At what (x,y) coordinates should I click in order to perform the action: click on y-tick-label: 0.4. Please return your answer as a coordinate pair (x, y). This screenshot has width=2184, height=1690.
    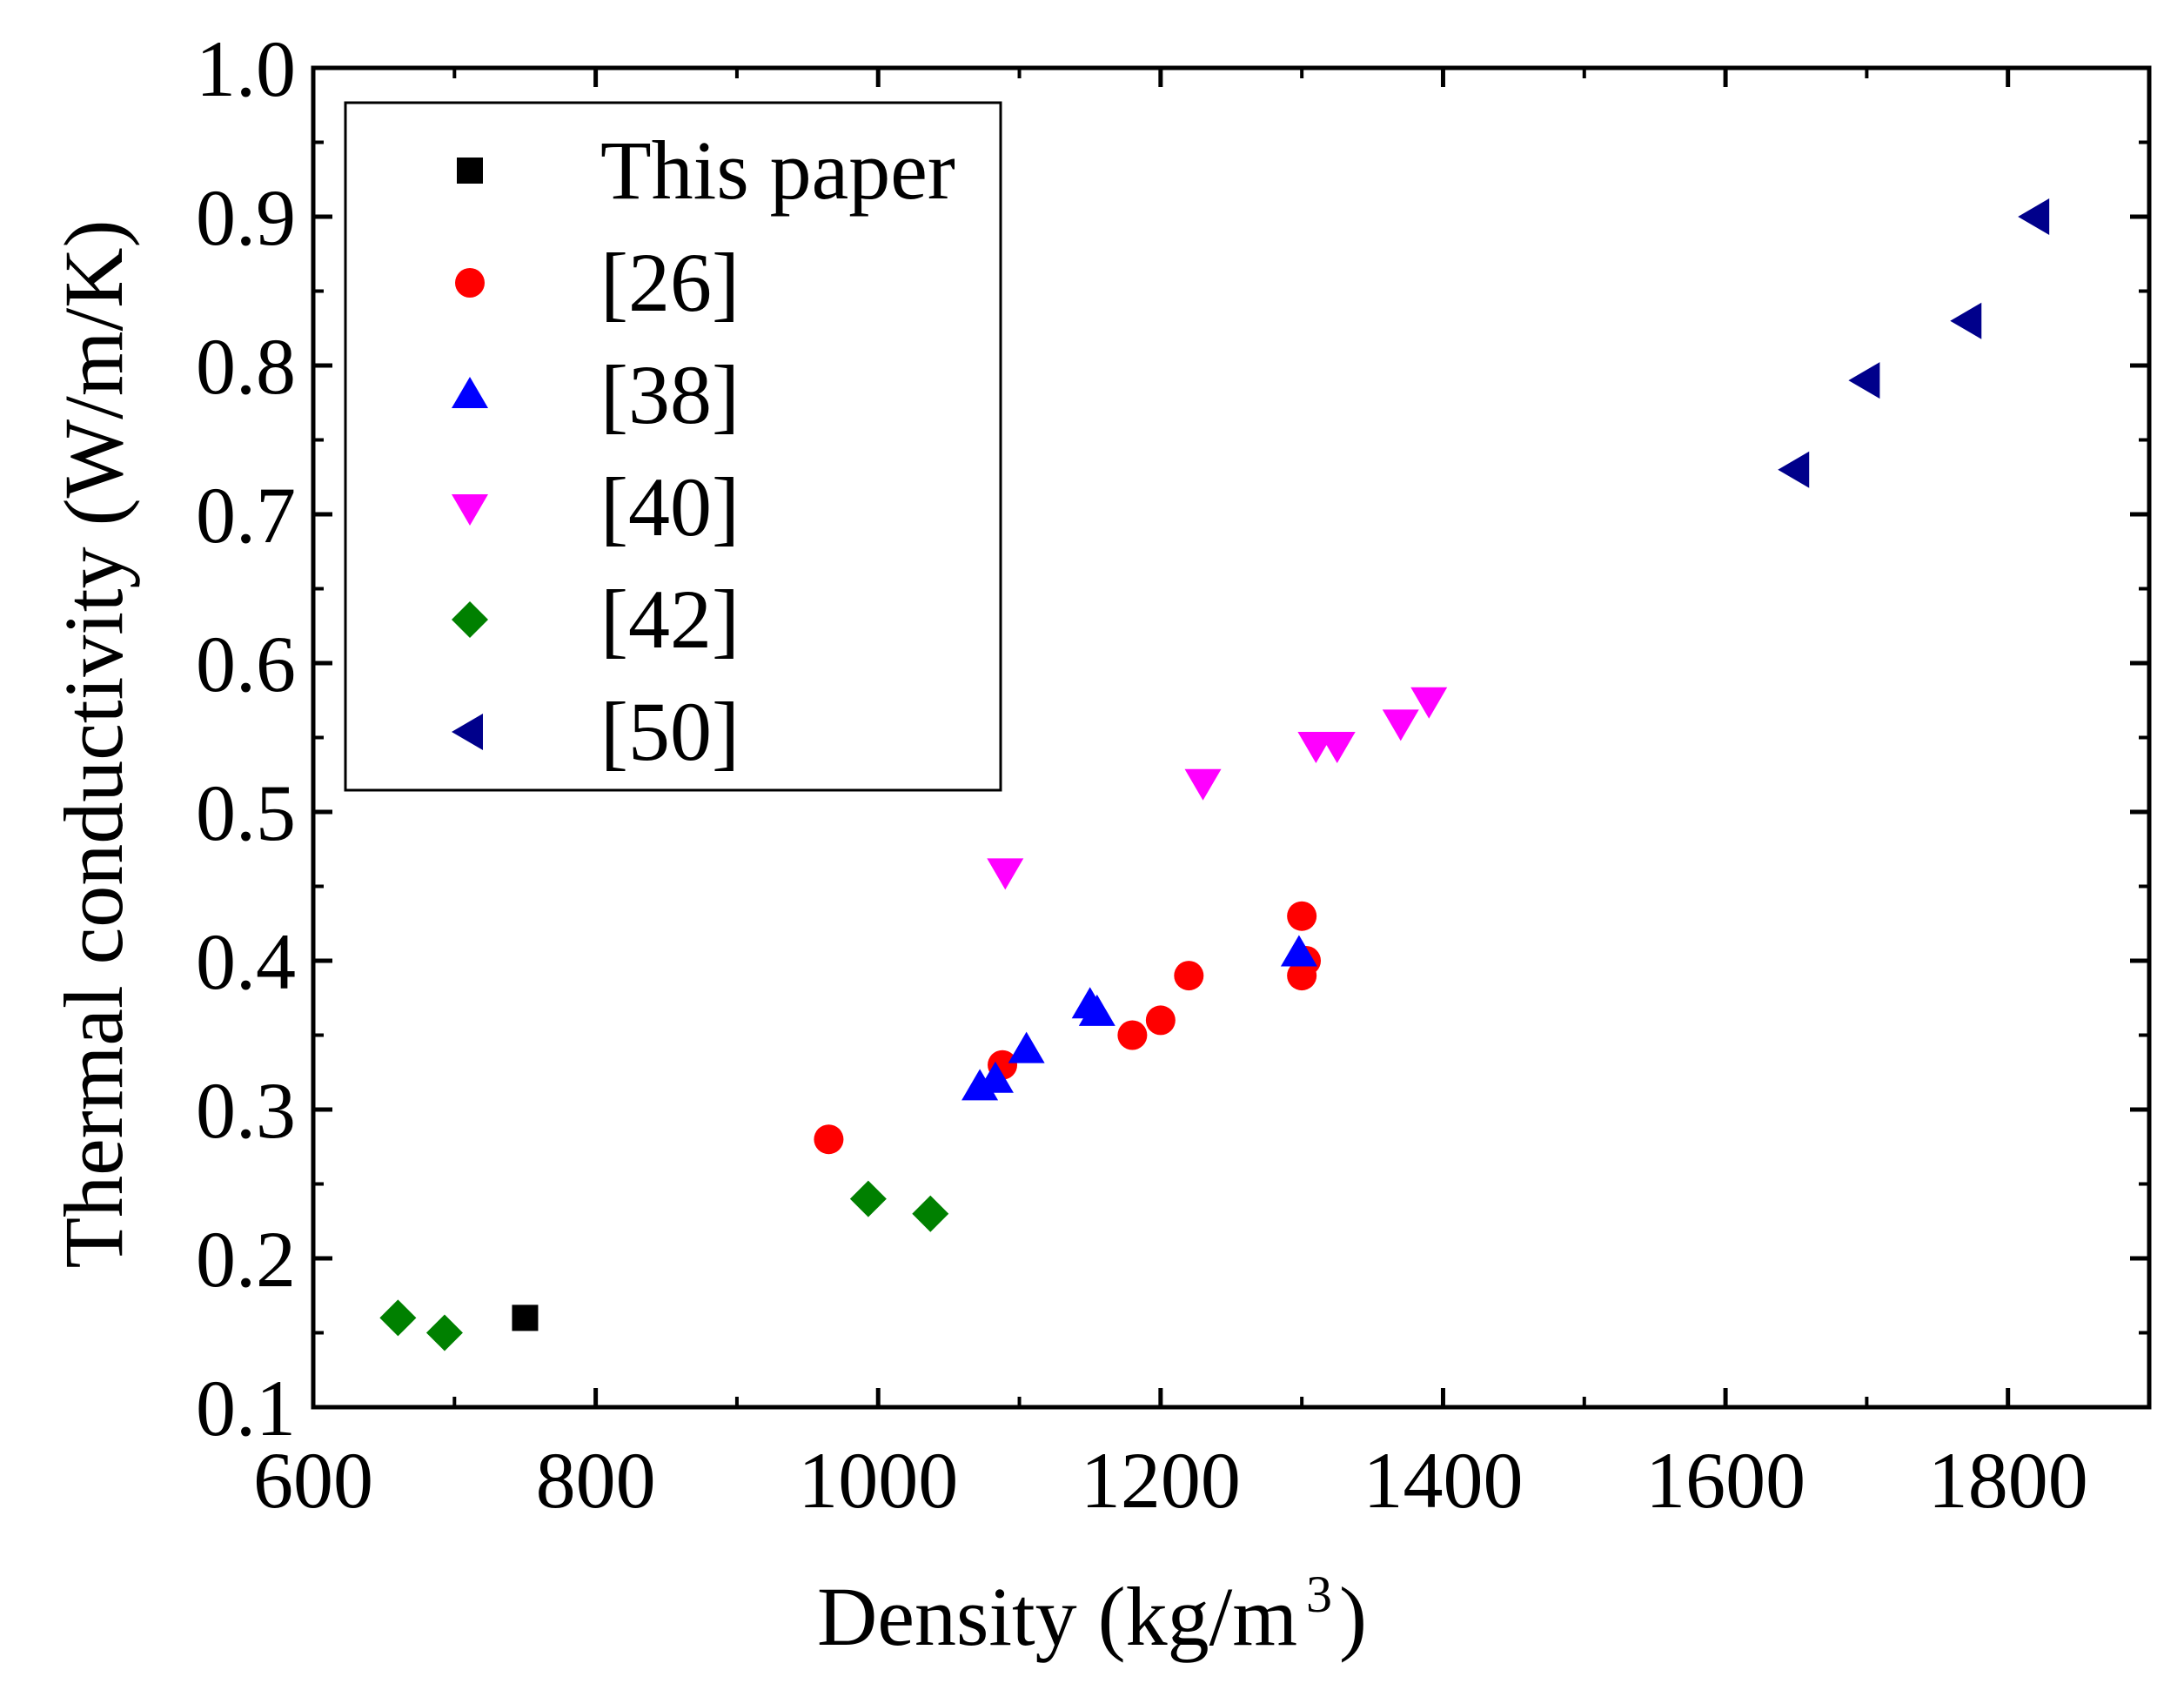
    Looking at the image, I should click on (246, 961).